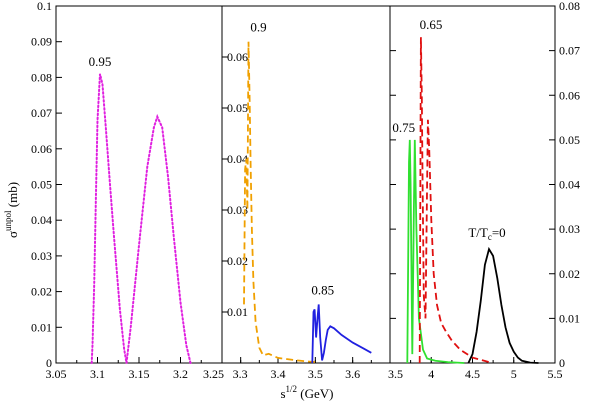  What do you see at coordinates (278, 374) in the screenshot?
I see `x-tick-label: 3.4` at bounding box center [278, 374].